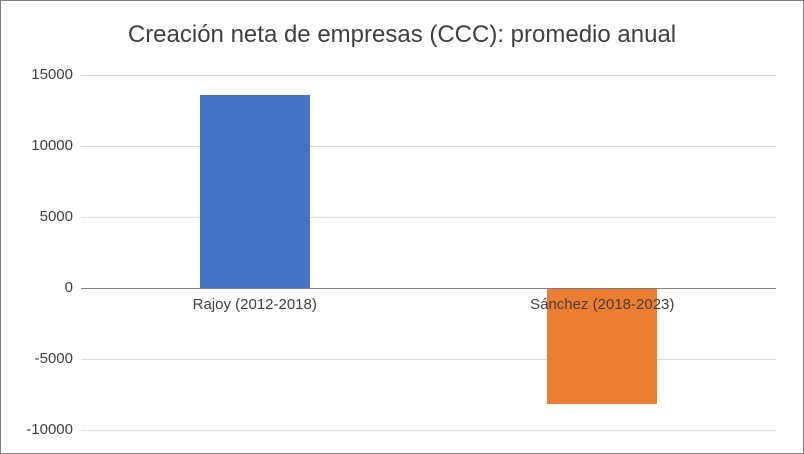  Describe the element at coordinates (56, 216) in the screenshot. I see `y-tick-label: 5000` at that location.